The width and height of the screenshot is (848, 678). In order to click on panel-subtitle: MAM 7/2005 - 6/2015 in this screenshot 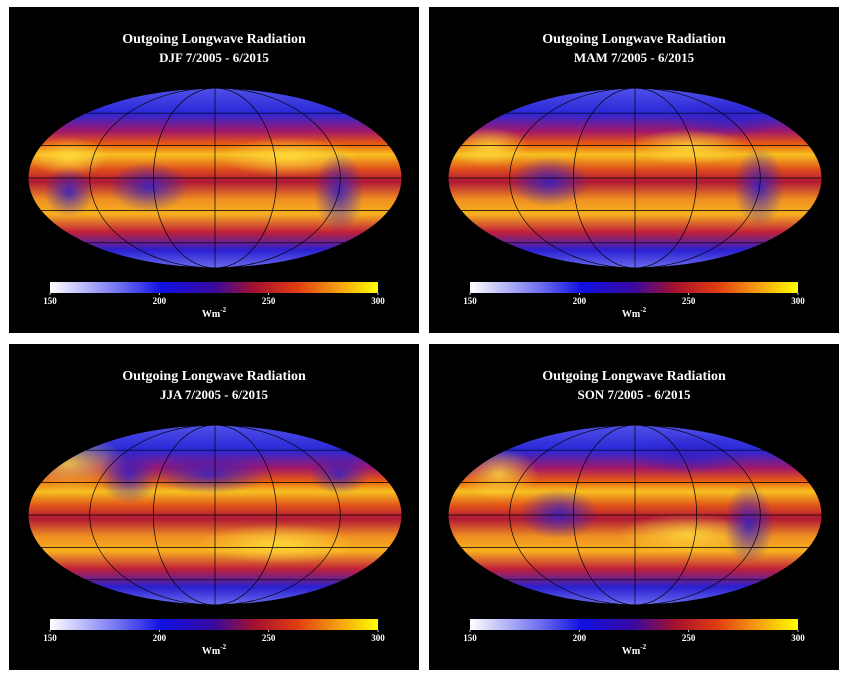, I will do `click(634, 57)`.